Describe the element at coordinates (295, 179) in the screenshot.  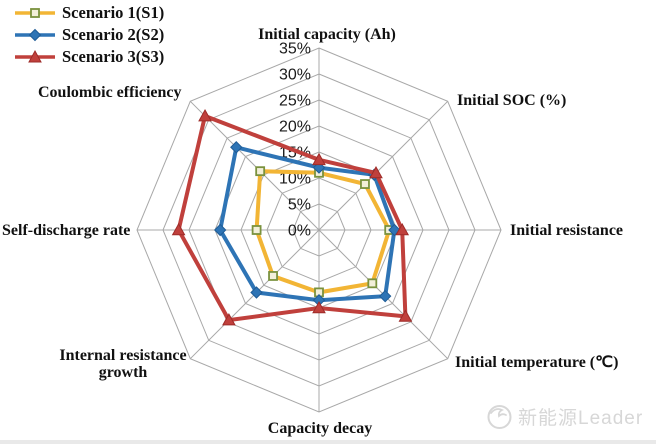
I see `radial-tick-label: 10%` at that location.